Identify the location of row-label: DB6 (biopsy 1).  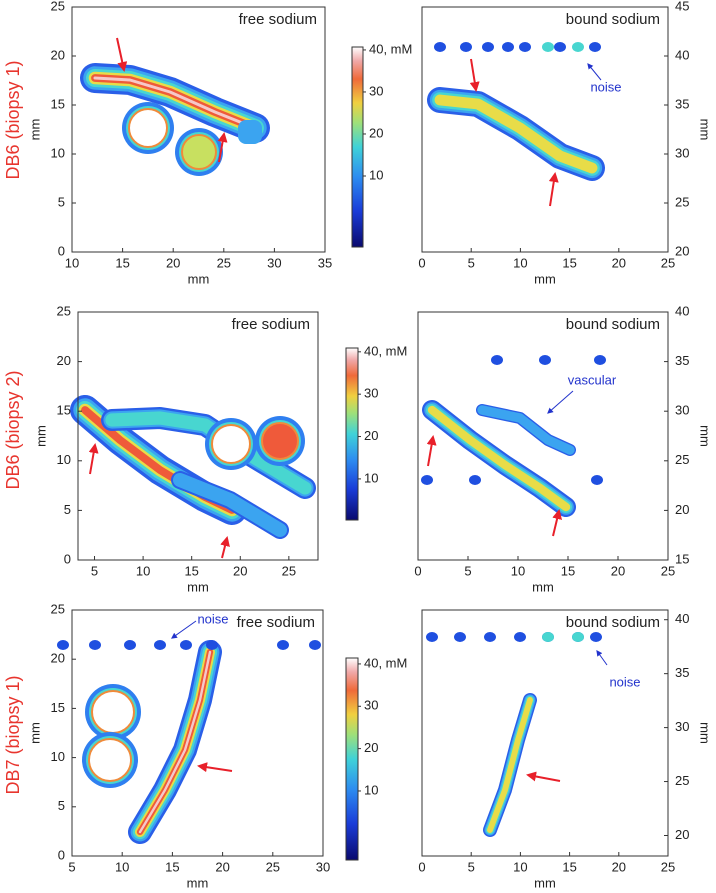
(13, 119).